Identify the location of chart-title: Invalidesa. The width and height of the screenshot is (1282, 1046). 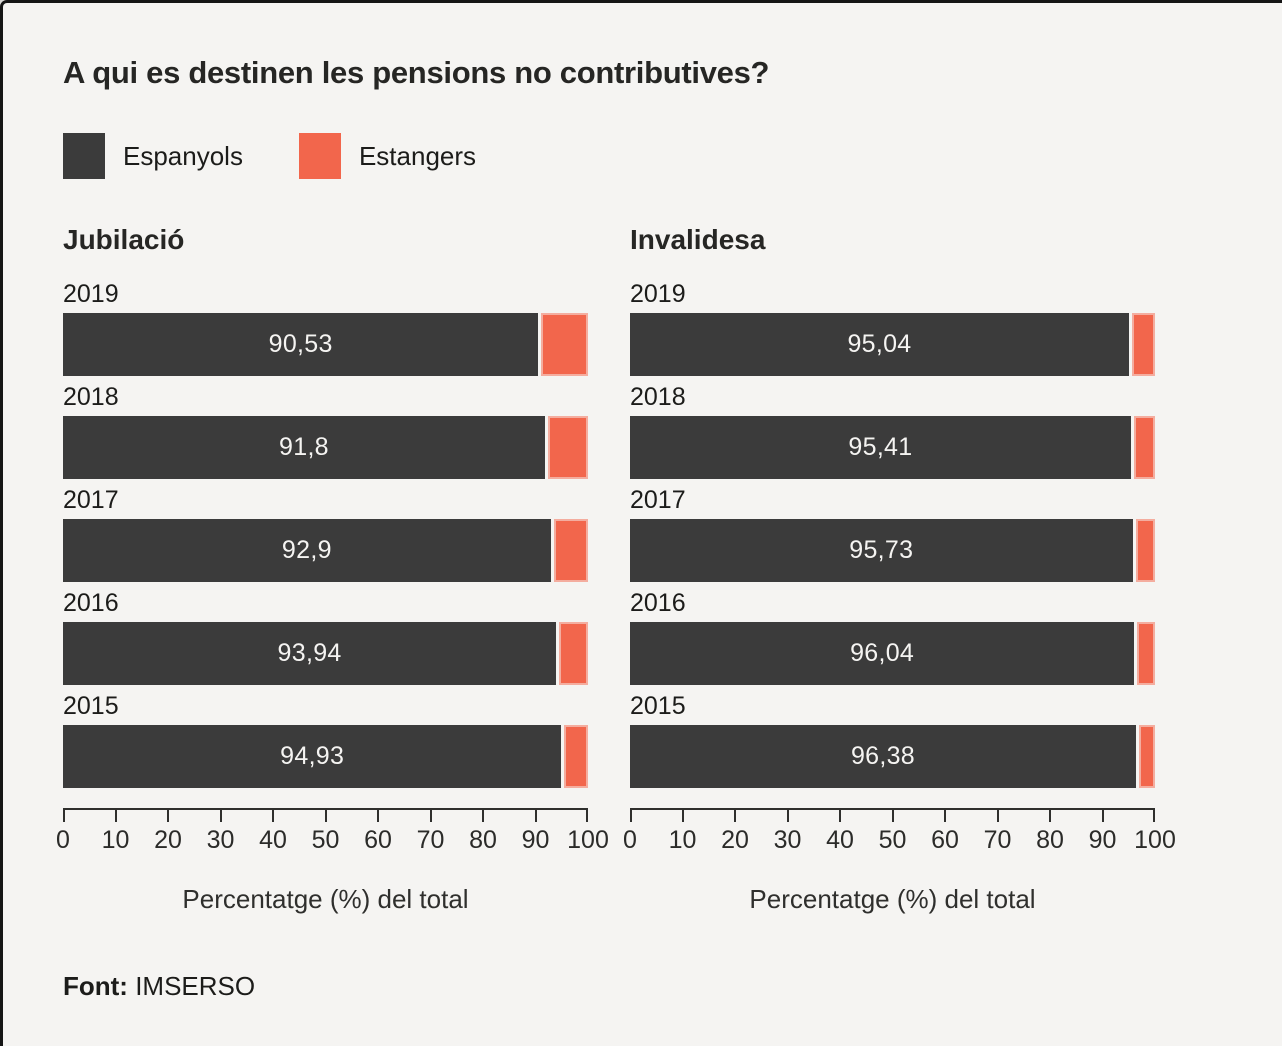
(698, 239).